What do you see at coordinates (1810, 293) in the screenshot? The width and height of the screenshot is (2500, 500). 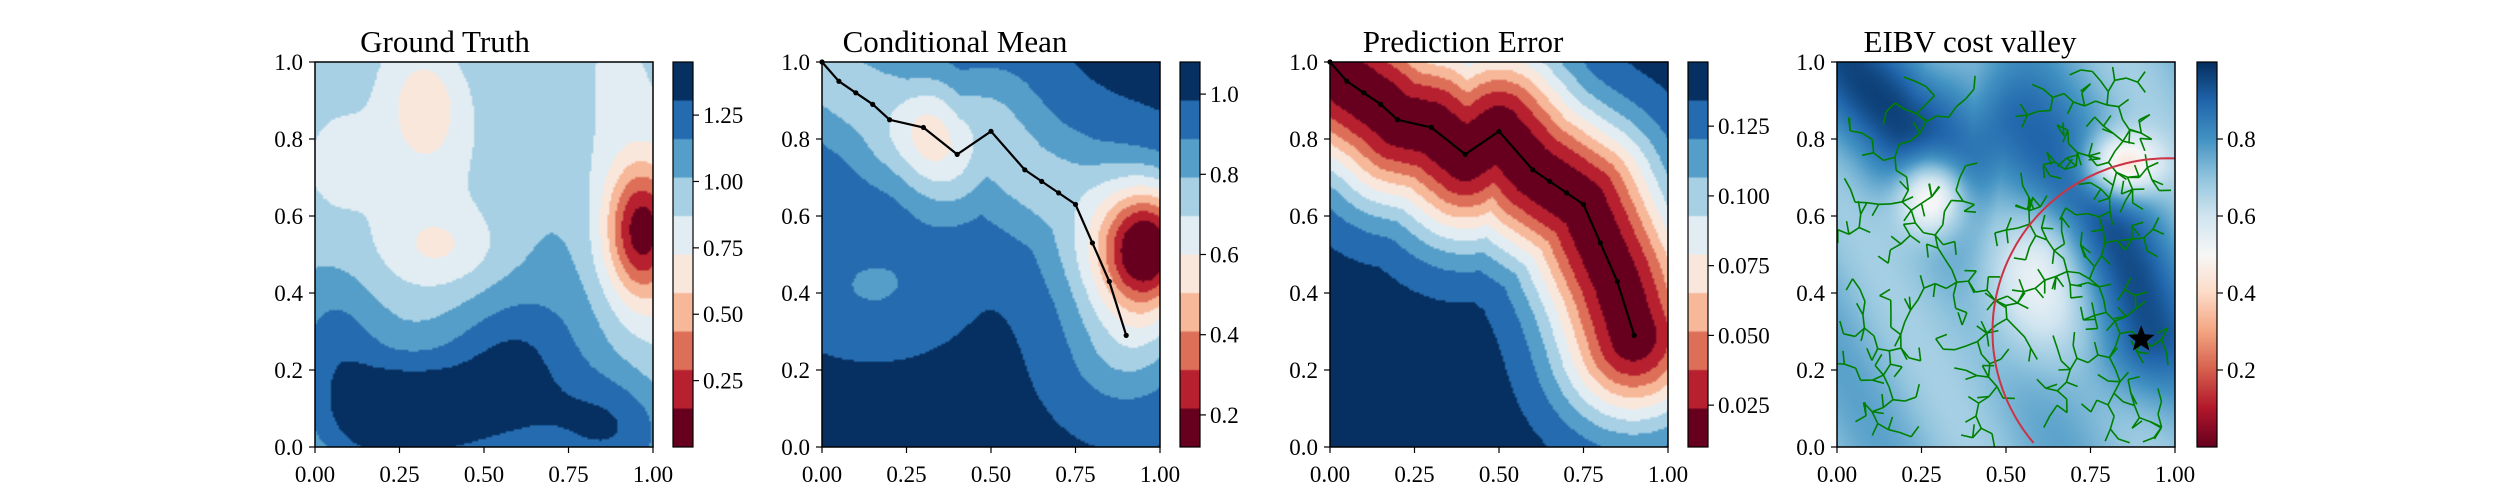 I see `y-tick-label: 0.4` at bounding box center [1810, 293].